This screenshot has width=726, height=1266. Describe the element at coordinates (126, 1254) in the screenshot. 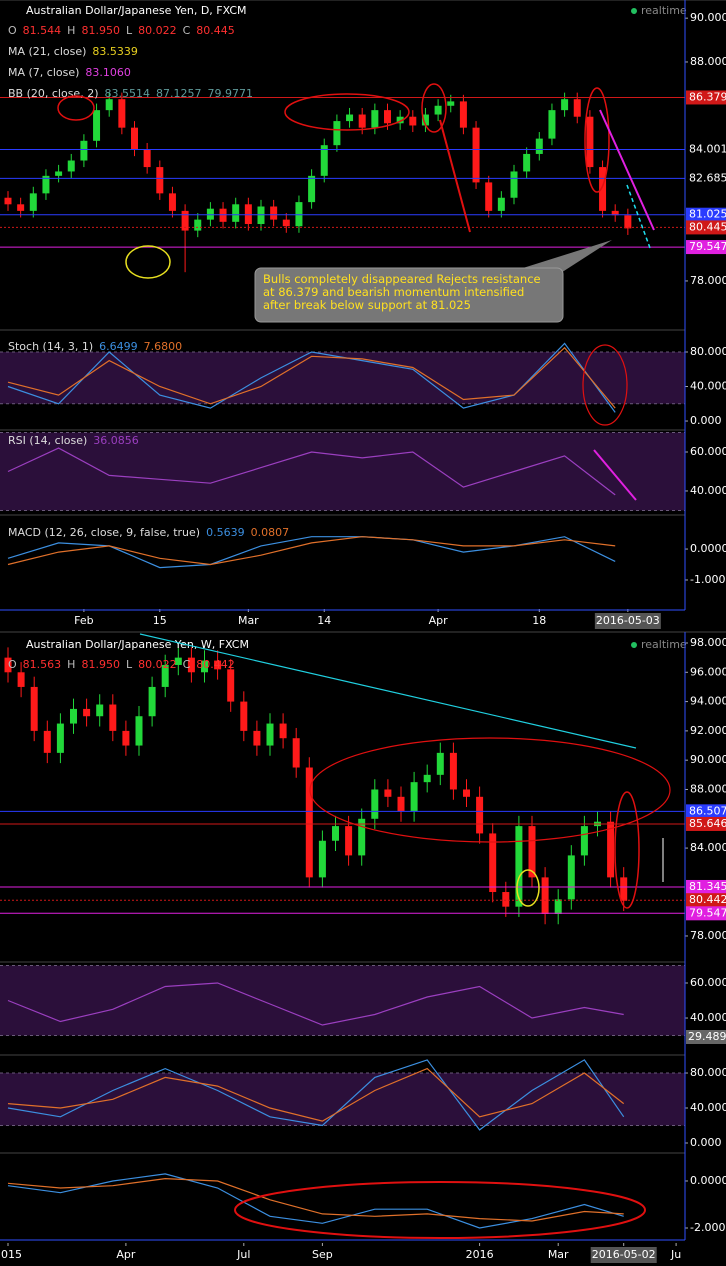

I see `x-tick-label: Apr` at that location.